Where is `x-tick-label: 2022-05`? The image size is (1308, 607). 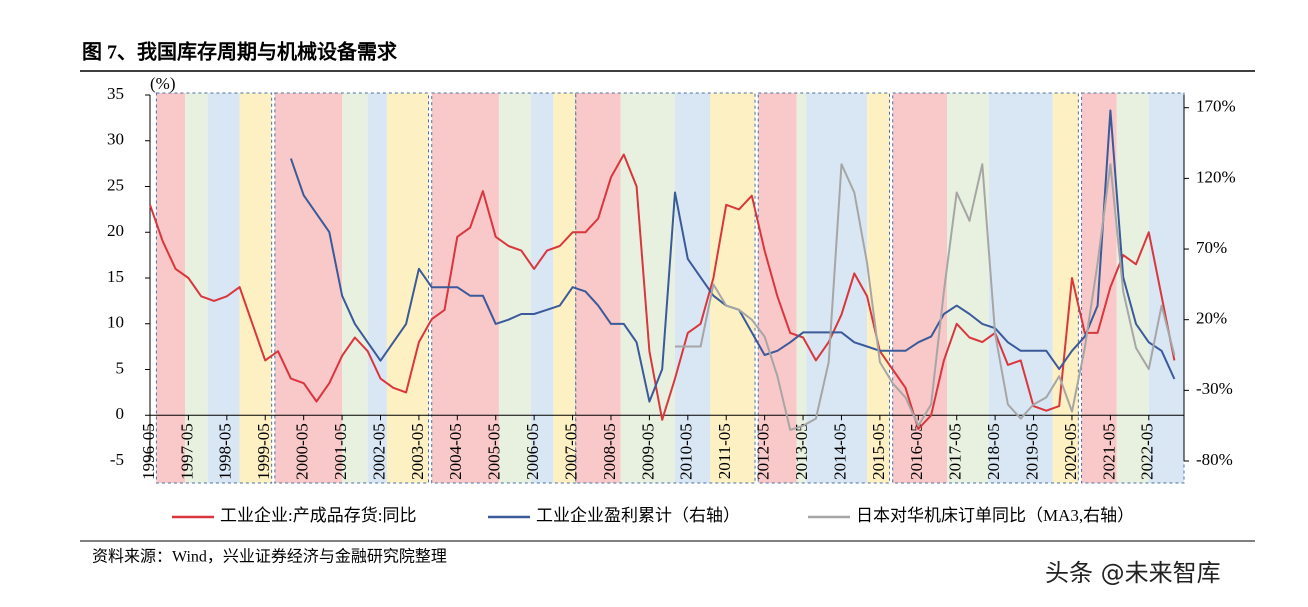 x-tick-label: 2022-05 is located at coordinates (1147, 451).